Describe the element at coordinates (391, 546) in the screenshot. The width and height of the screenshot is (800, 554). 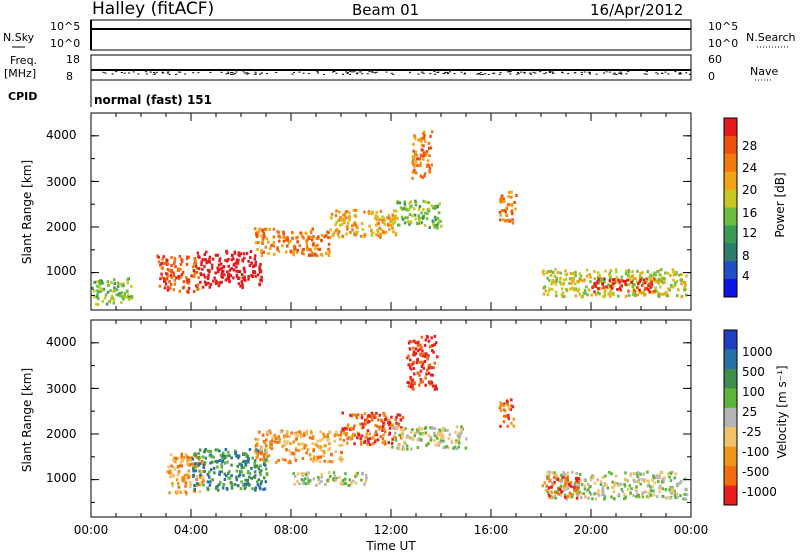
I see `x-axis-label: Time UT` at that location.